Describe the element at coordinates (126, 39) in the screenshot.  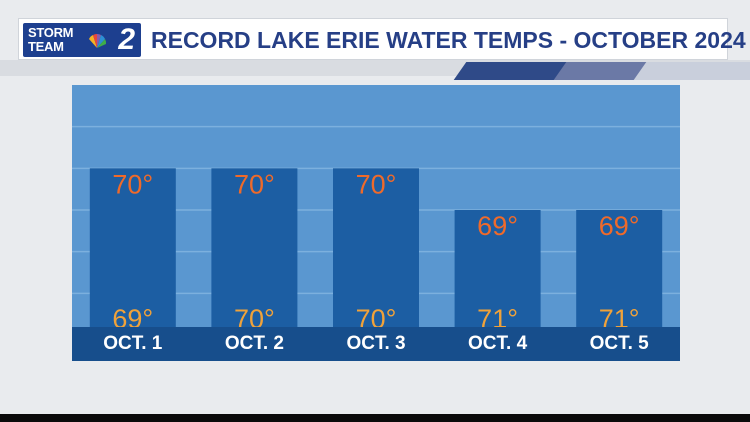
I see `logo-number: 2` at that location.